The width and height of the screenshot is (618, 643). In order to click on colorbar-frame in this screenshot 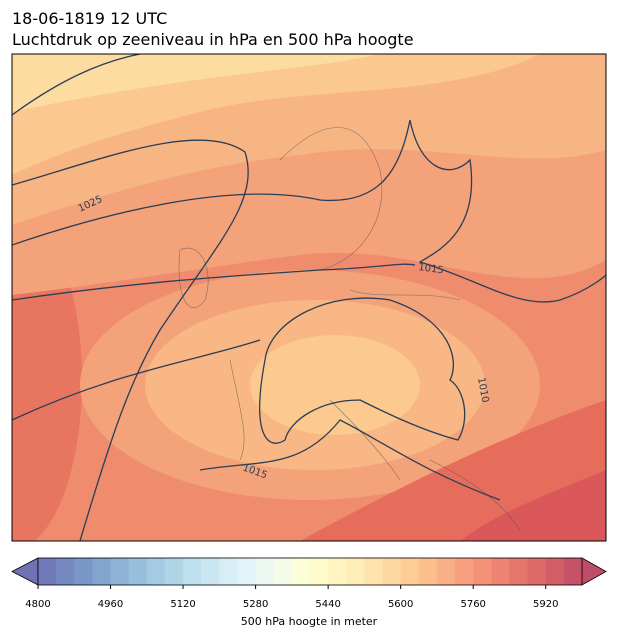, I will do `click(310, 571)`.